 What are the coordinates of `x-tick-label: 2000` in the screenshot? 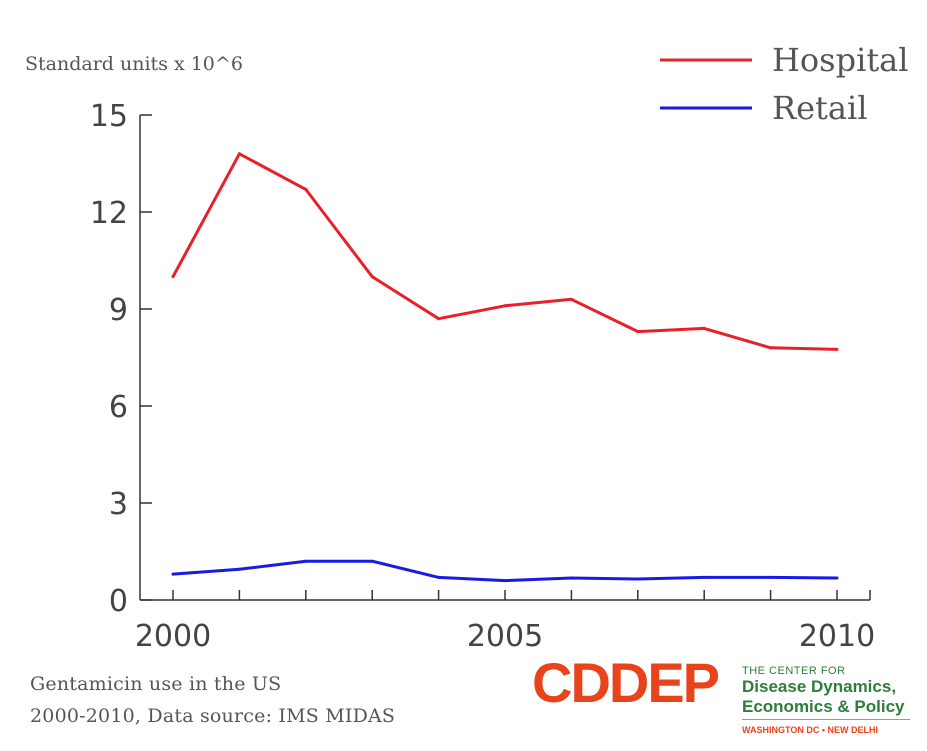 It's located at (173, 636).